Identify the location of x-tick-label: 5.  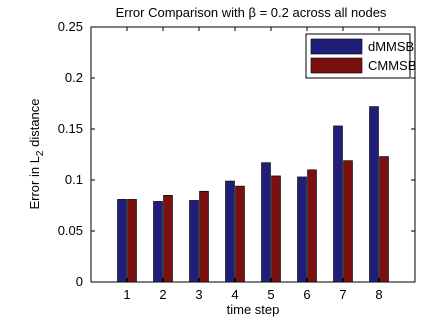
(270, 294).